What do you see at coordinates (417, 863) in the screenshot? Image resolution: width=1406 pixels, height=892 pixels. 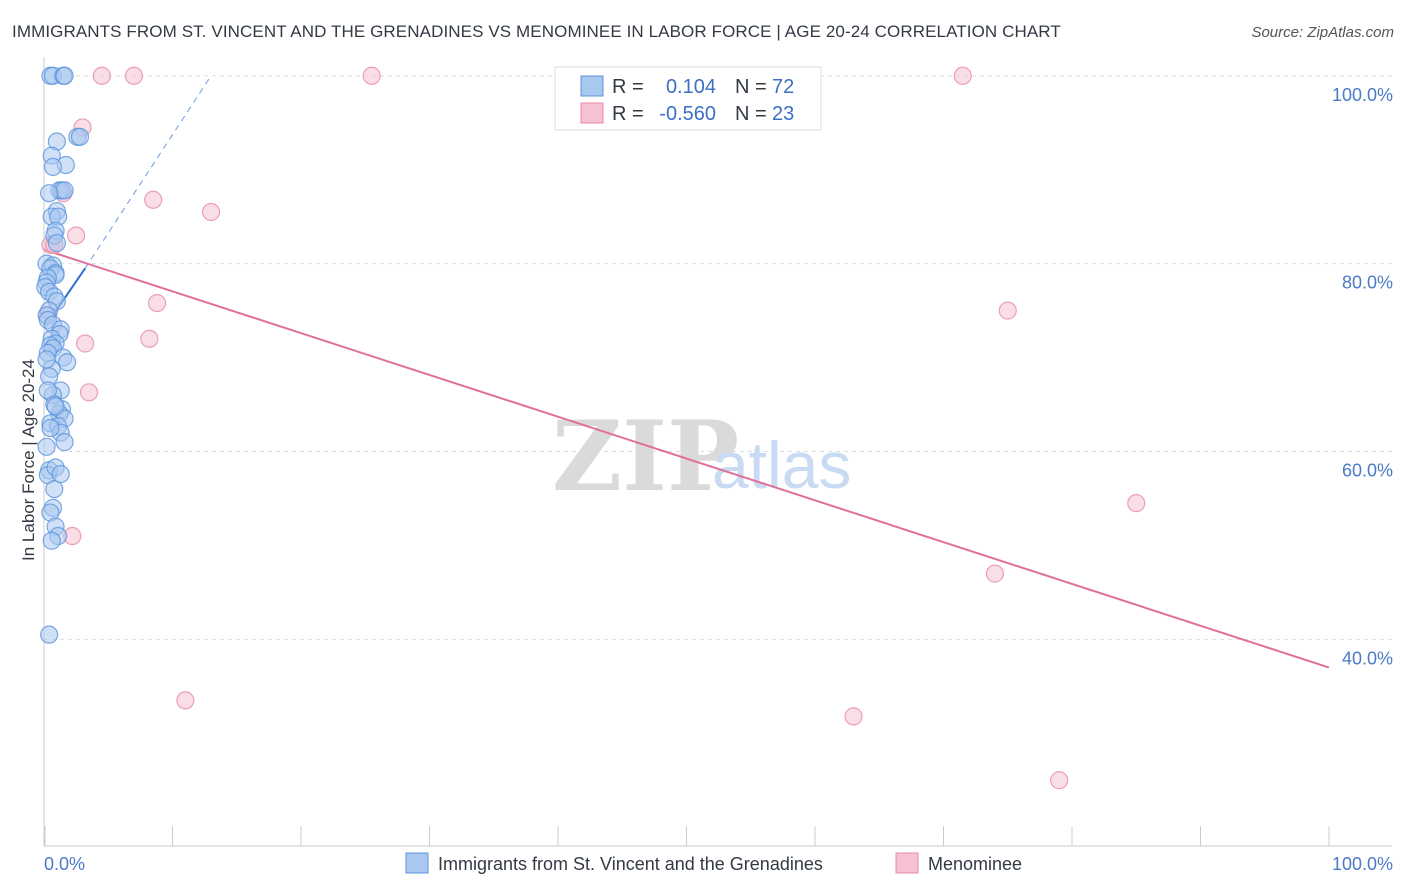 I see `bottom-legend-swatch-blue` at bounding box center [417, 863].